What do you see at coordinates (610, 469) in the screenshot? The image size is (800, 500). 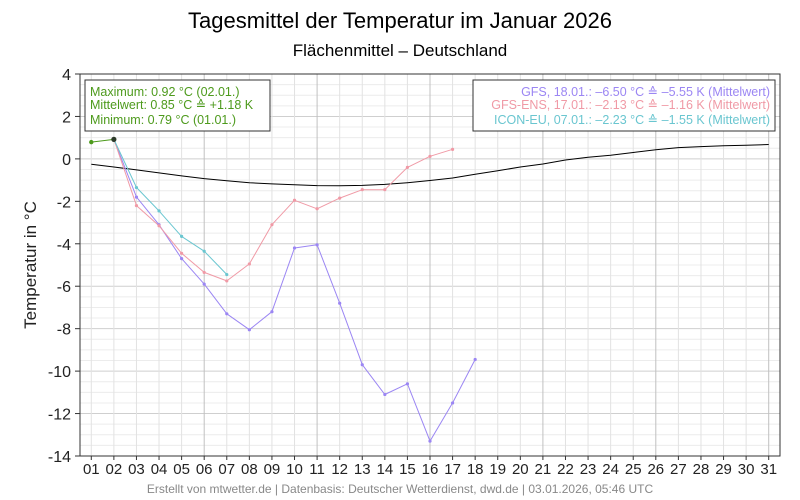 I see `x-tick-label: 24` at bounding box center [610, 469].